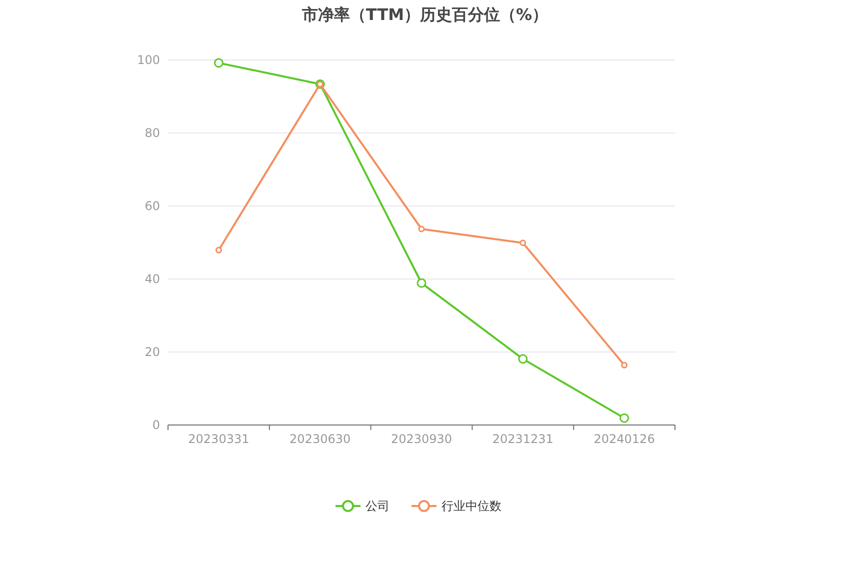  What do you see at coordinates (152, 279) in the screenshot?
I see `y-tick-label: 40` at bounding box center [152, 279].